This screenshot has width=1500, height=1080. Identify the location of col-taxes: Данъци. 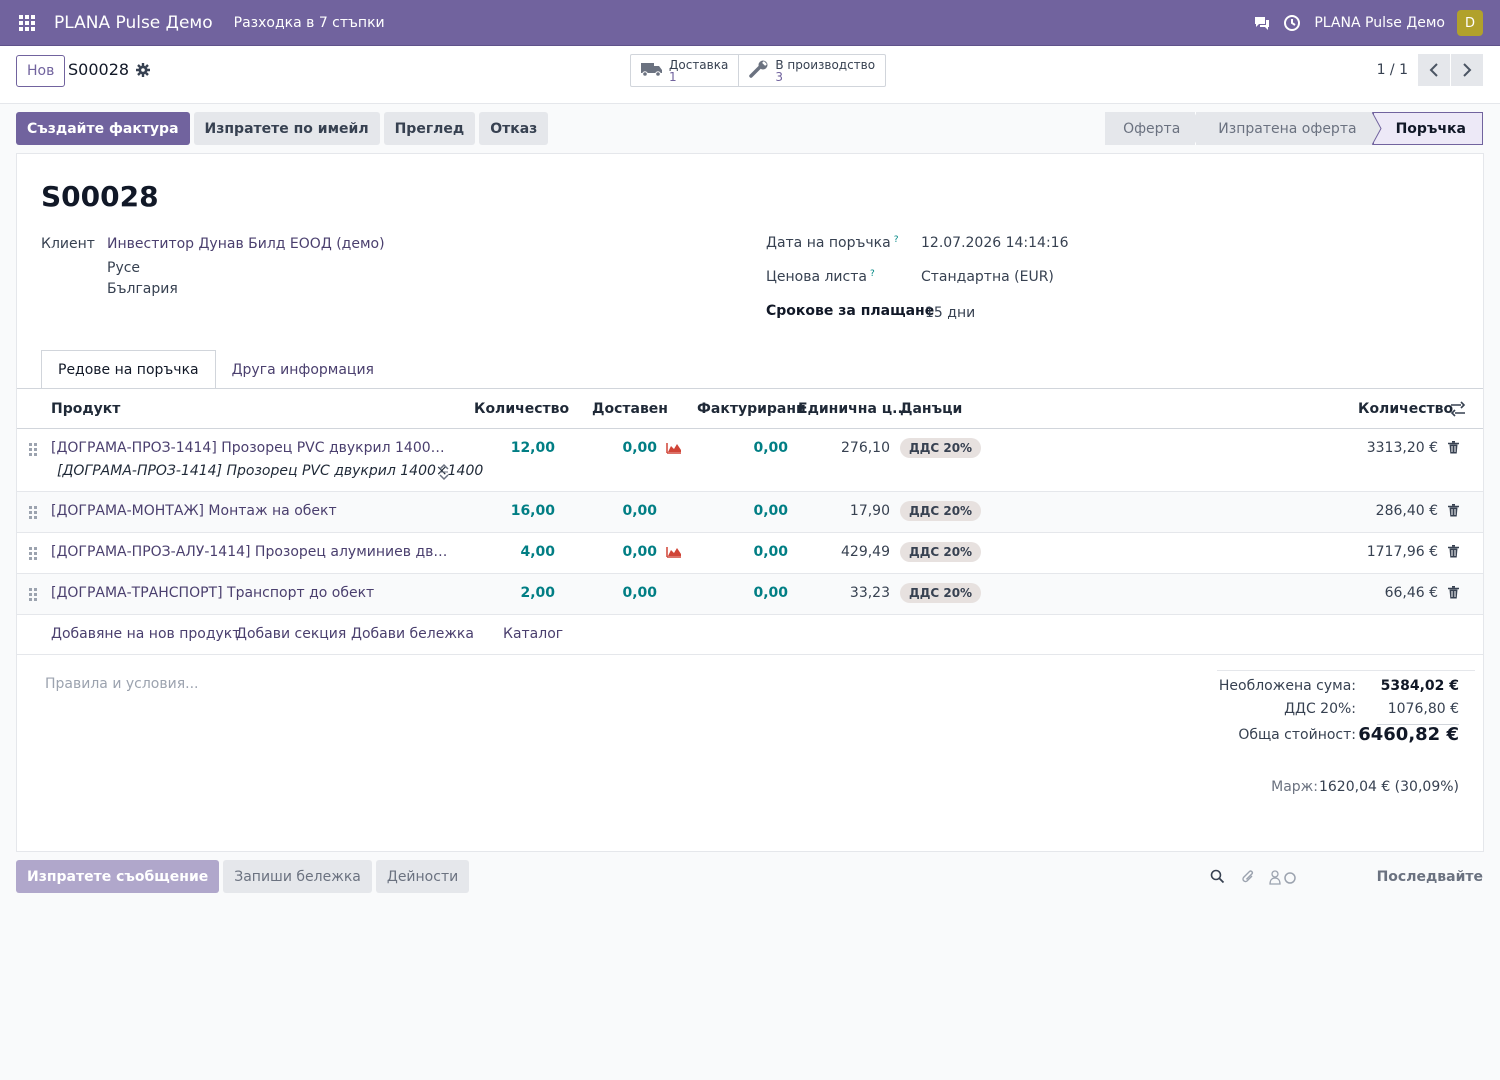
(931, 409).